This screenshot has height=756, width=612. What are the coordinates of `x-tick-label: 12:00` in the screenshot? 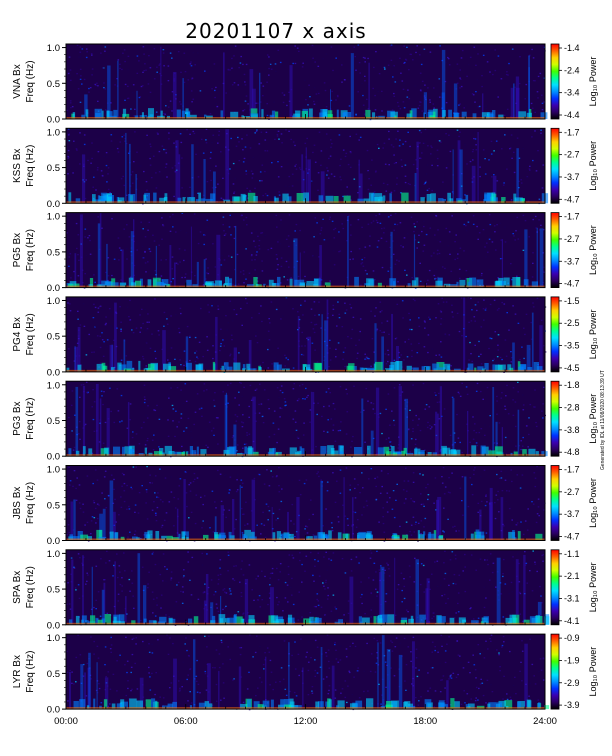 It's located at (306, 721).